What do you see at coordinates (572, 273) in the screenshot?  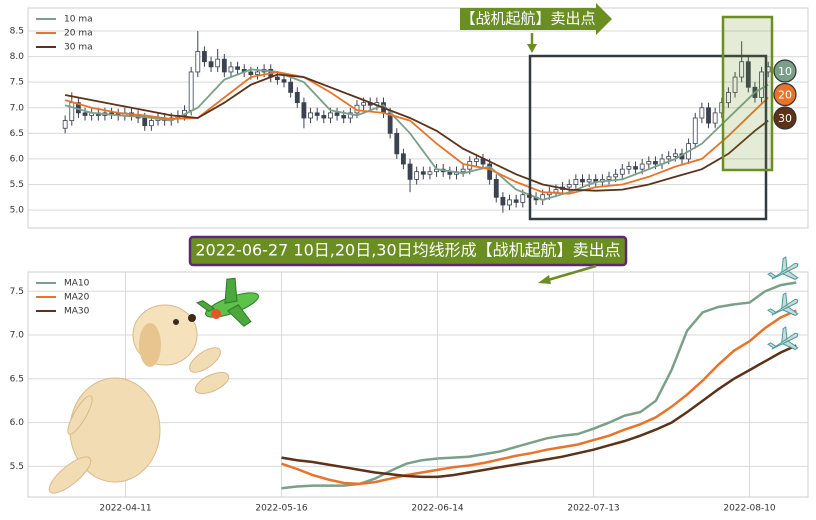 I see `banner-arrow` at bounding box center [572, 273].